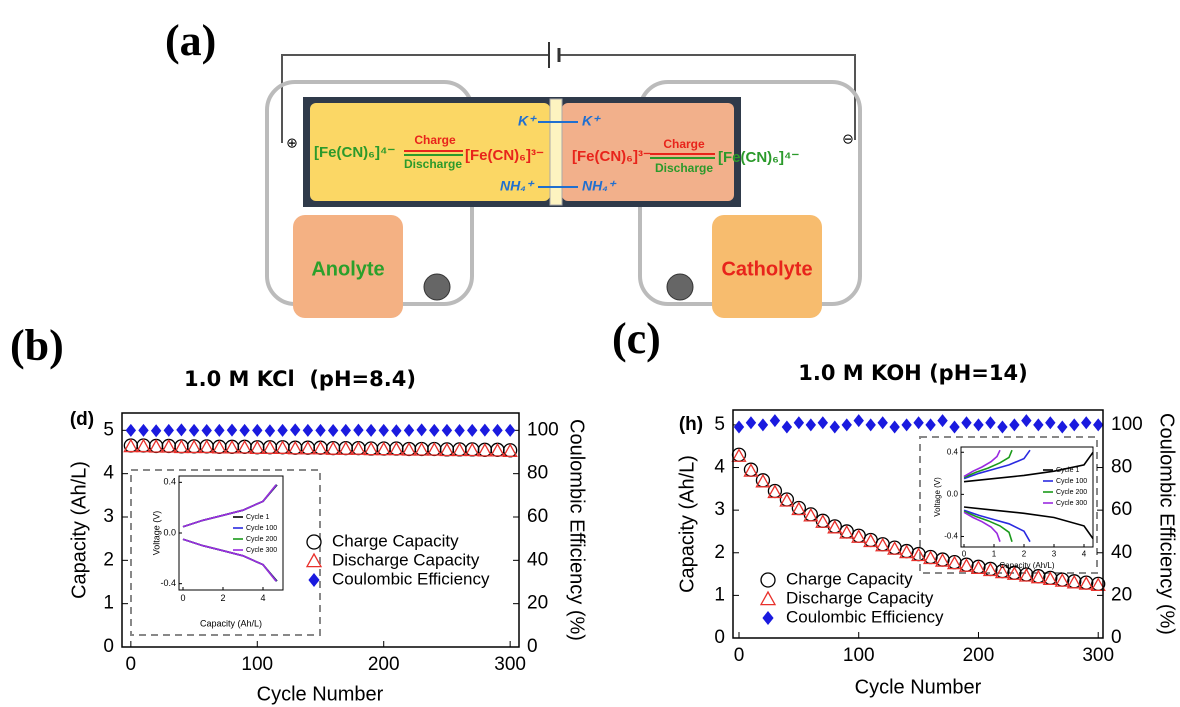  I want to click on chart-title: 1.0 M KCl (pH=8.4), so click(300, 379).